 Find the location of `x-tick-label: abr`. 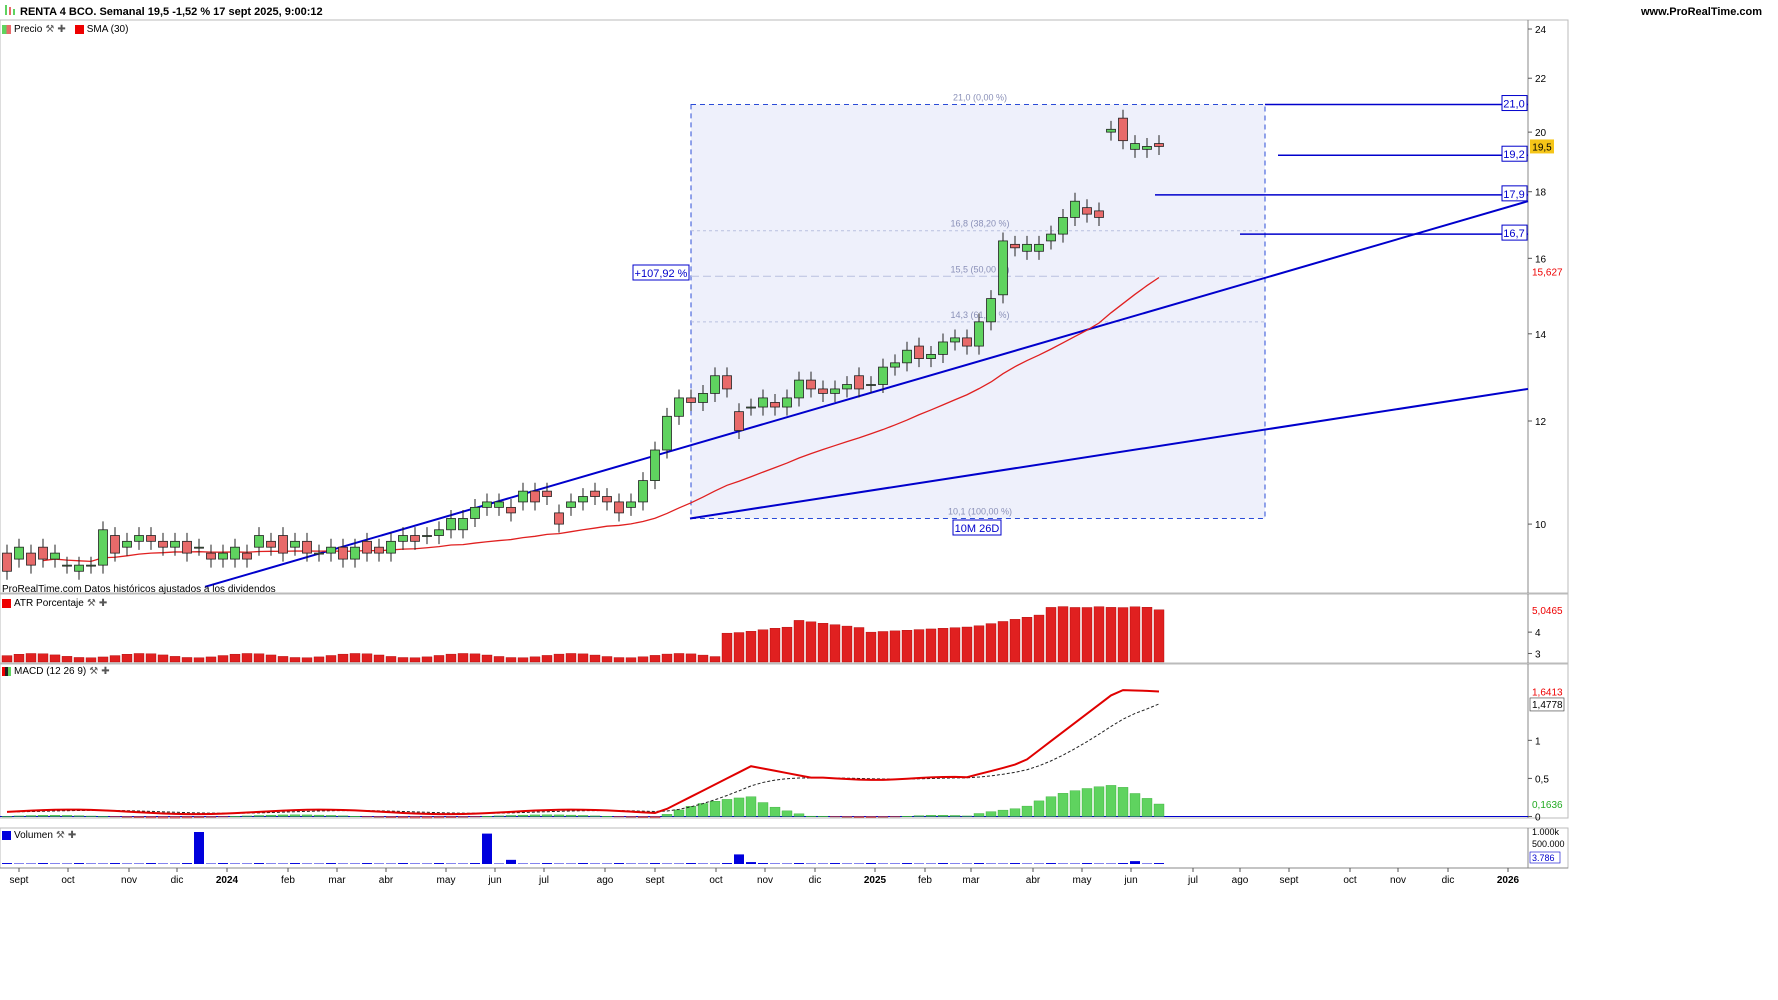

x-tick-label: abr is located at coordinates (386, 880).